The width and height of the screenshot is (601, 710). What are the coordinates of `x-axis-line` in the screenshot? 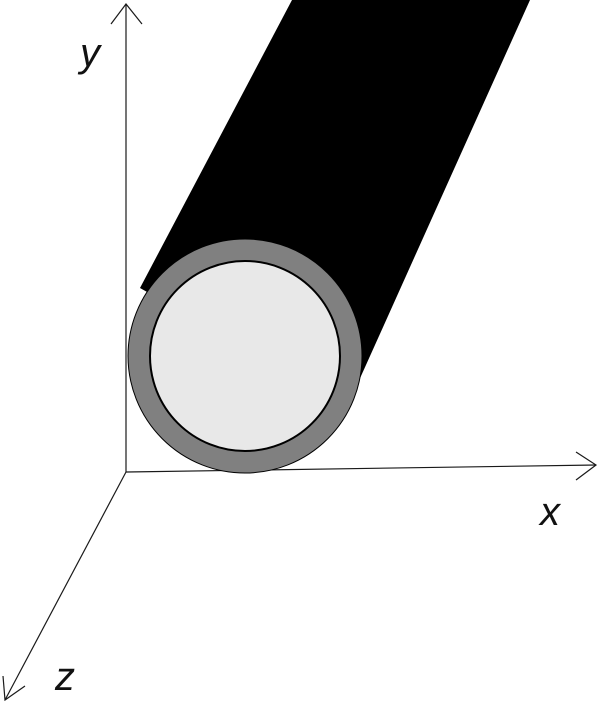 It's located at (361, 468).